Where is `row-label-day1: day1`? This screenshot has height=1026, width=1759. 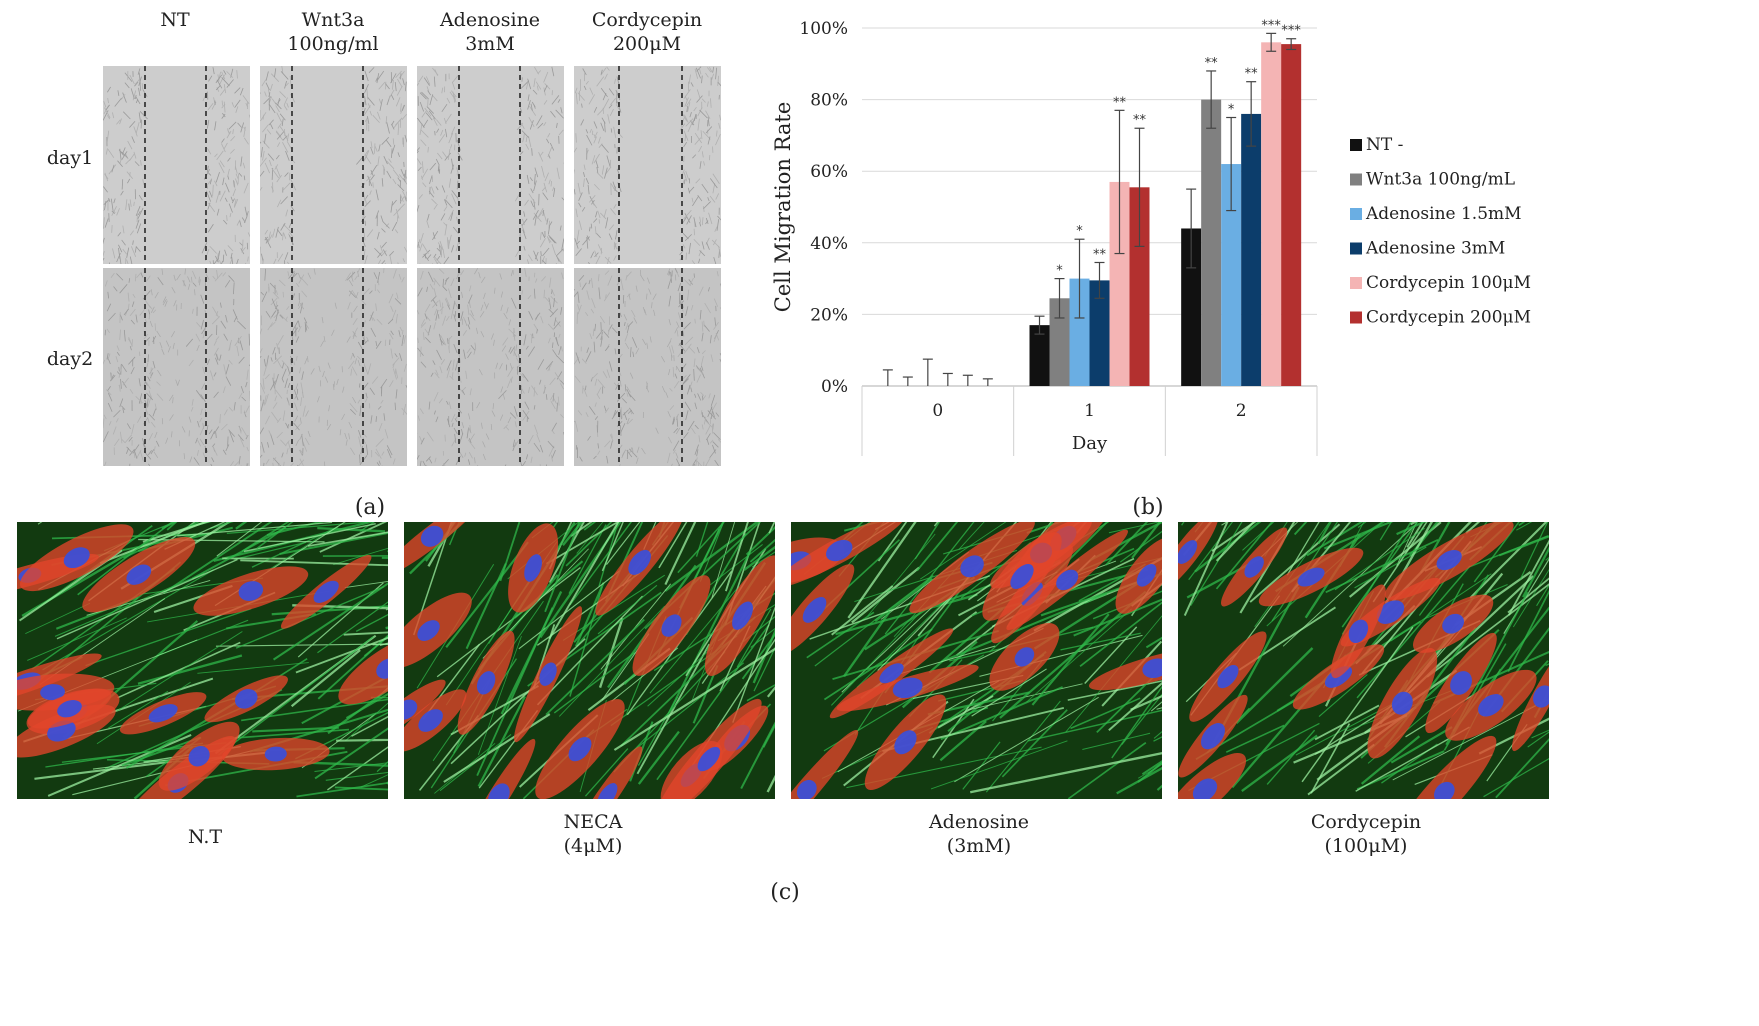
row-label-day1: day1 is located at coordinates (70, 158).